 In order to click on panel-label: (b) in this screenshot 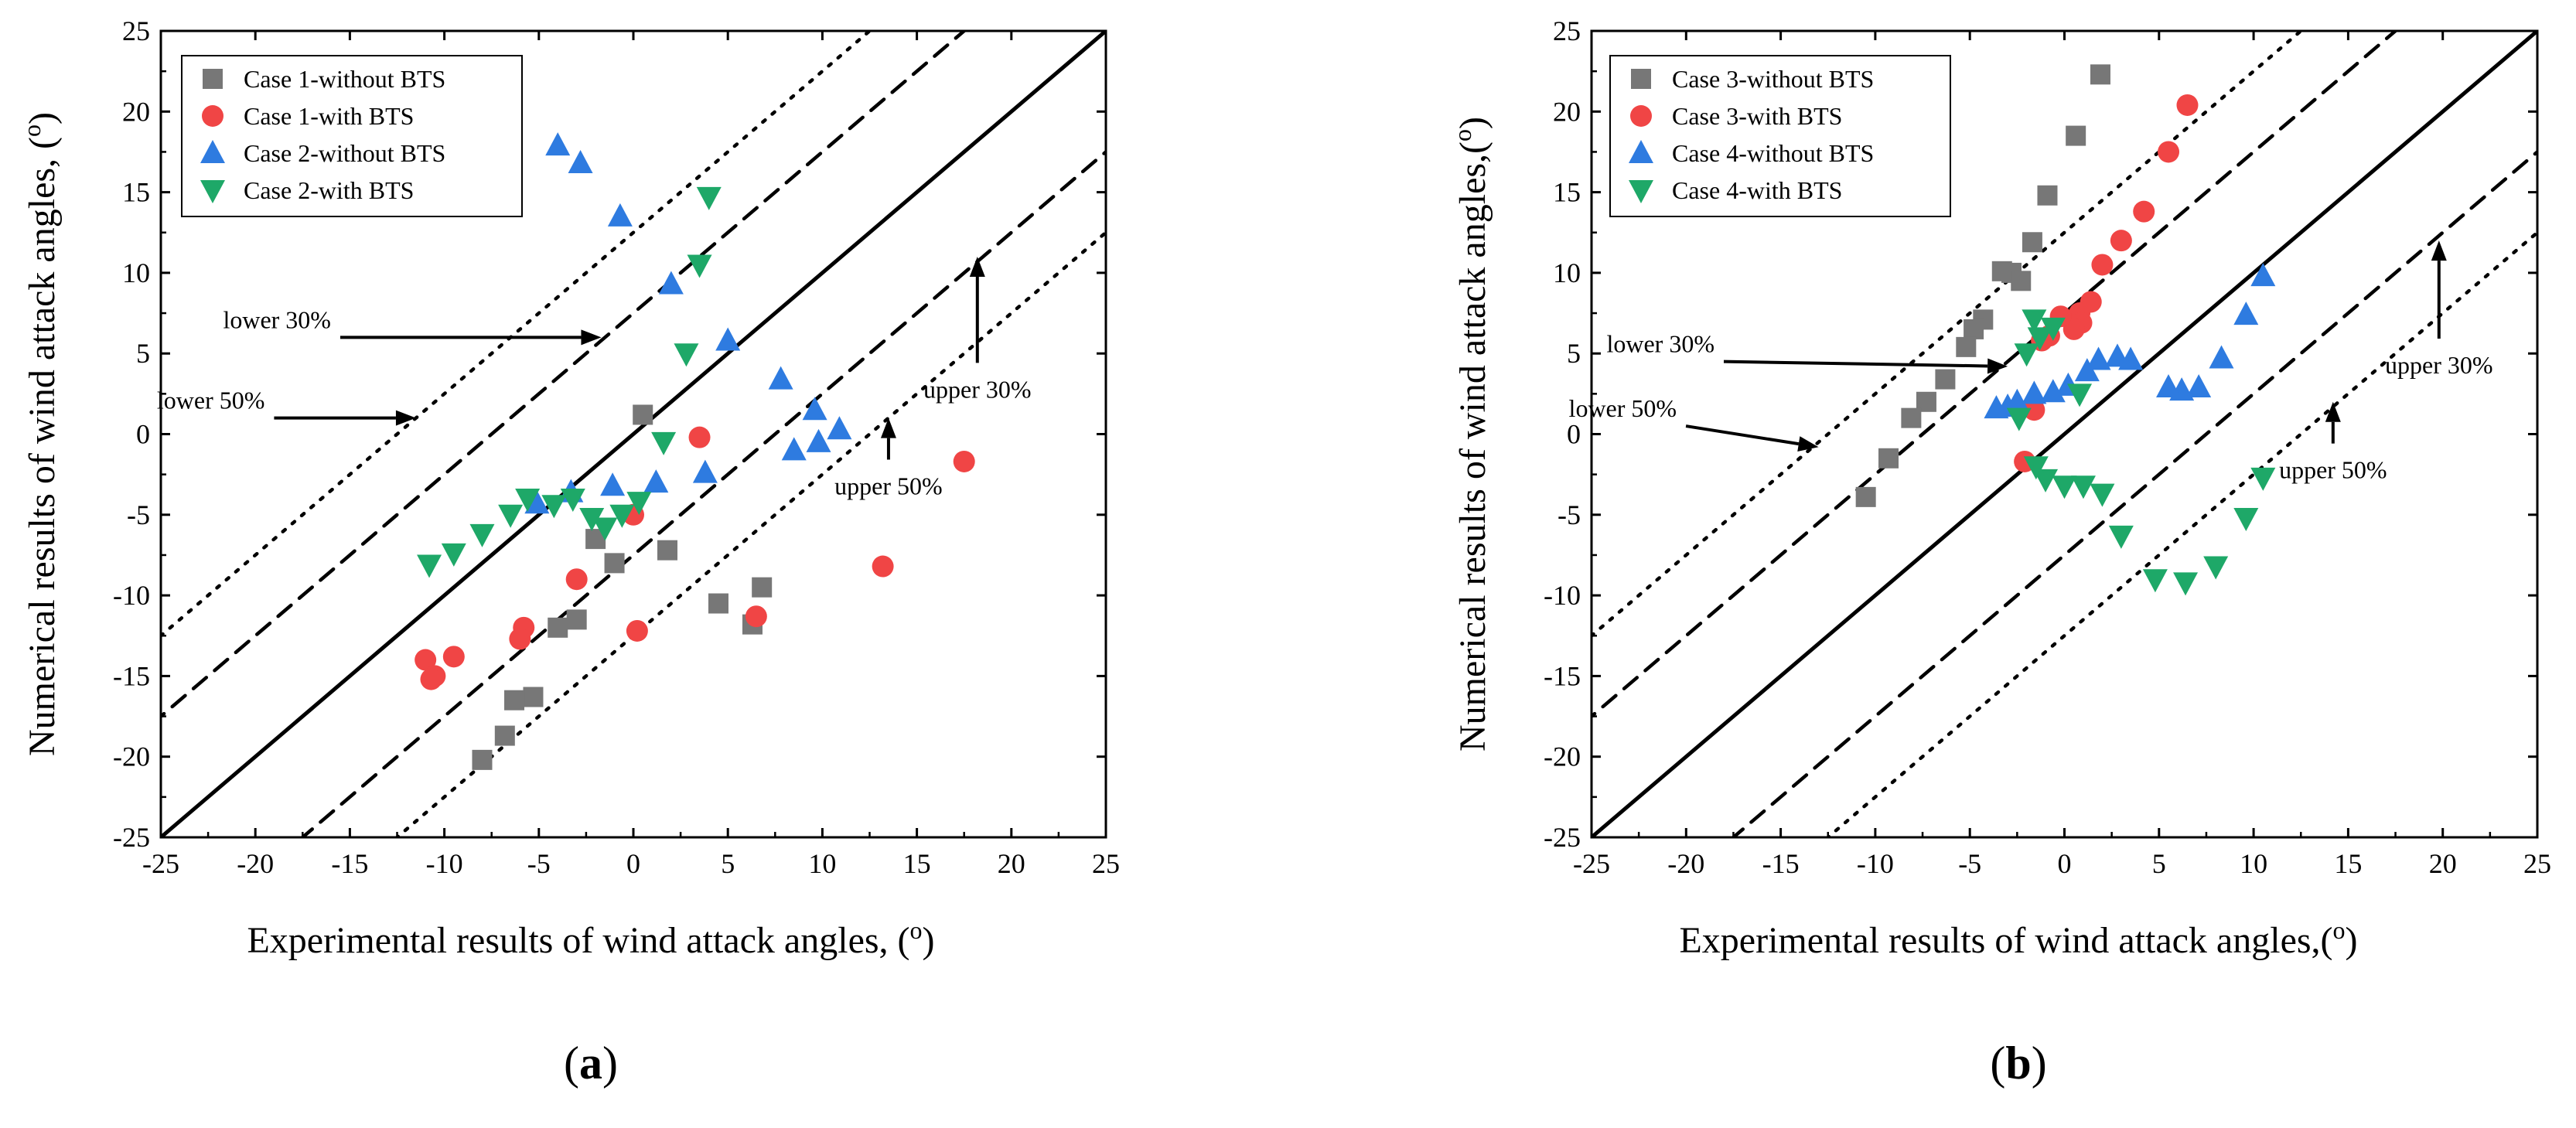, I will do `click(2018, 1064)`.